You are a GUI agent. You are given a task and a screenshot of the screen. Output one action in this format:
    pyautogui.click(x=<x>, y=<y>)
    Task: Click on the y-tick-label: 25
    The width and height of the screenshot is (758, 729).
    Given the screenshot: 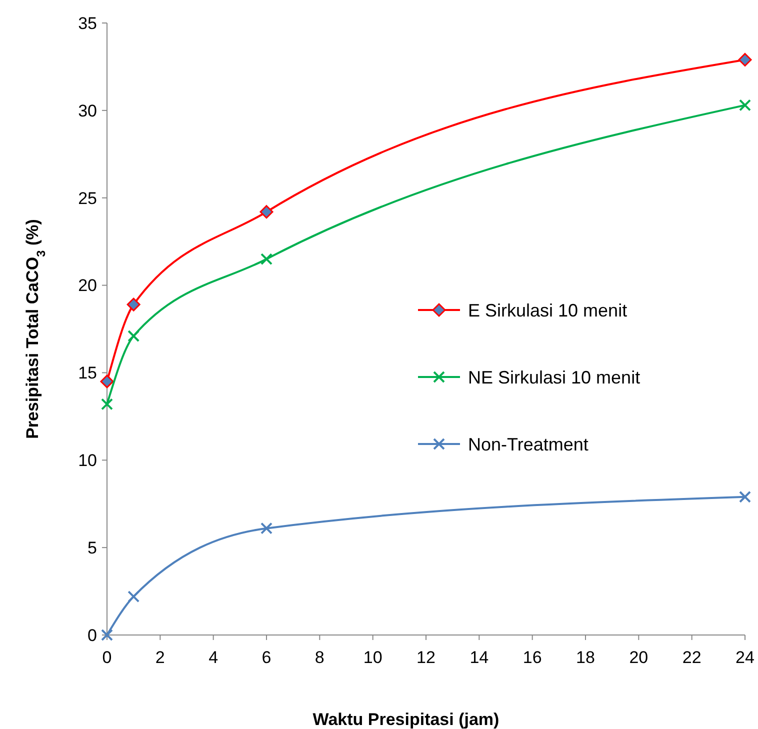 What is the action you would take?
    pyautogui.click(x=87, y=198)
    